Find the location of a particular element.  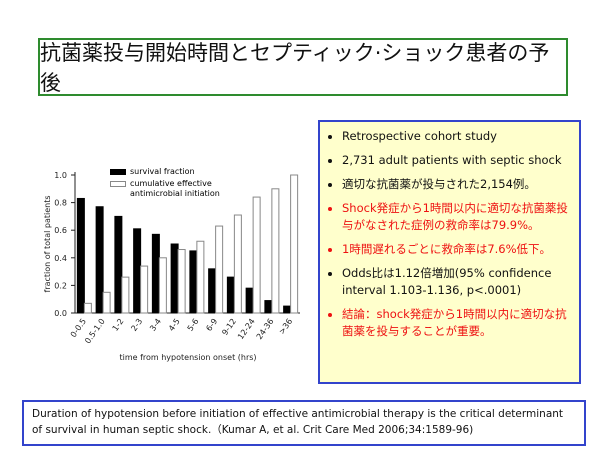

bullet: 結論：shock発症から1時間以内に適切な抗菌薬を投与することが重要。 is located at coordinates (456, 323).